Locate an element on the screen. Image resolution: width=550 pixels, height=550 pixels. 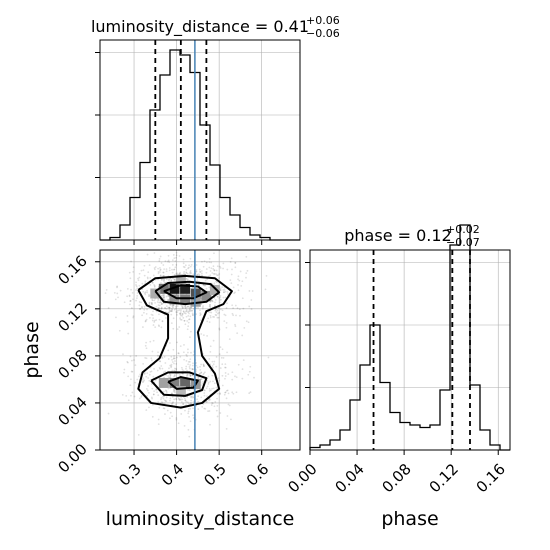
luminosity-distance-axes-frame is located at coordinates (200, 140).